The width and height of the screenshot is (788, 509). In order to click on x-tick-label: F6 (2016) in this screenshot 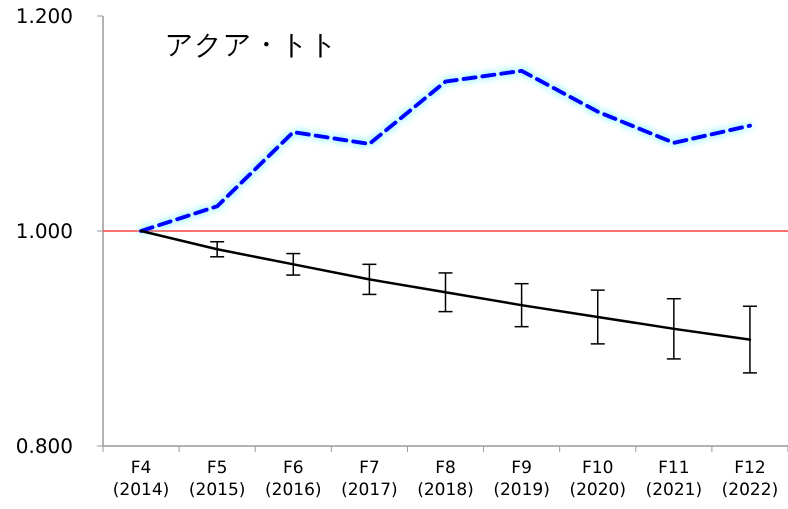, I will do `click(293, 479)`.